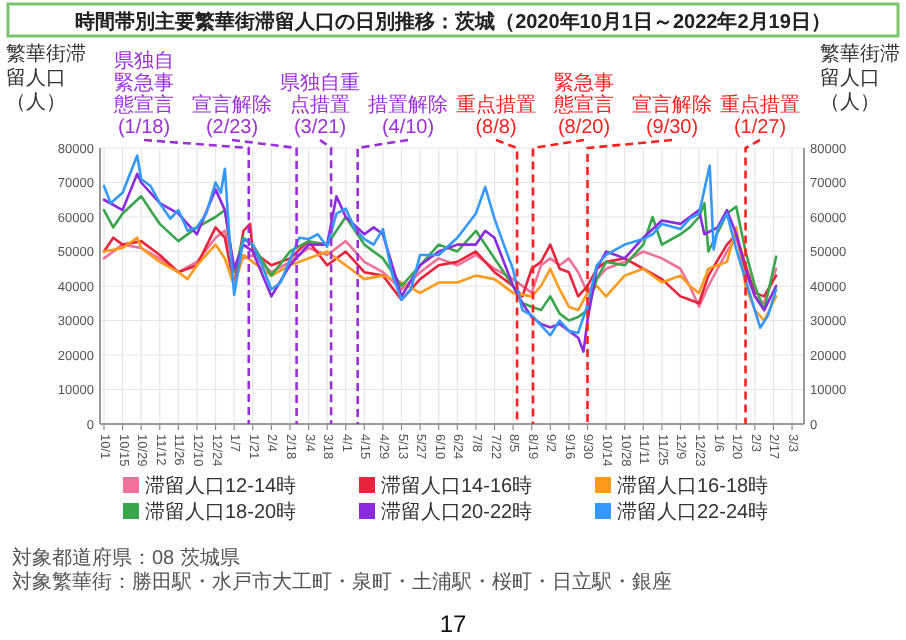 This screenshot has height=640, width=906. What do you see at coordinates (693, 512) in the screenshot?
I see `legend-label: 滞留人口22-24時` at bounding box center [693, 512].